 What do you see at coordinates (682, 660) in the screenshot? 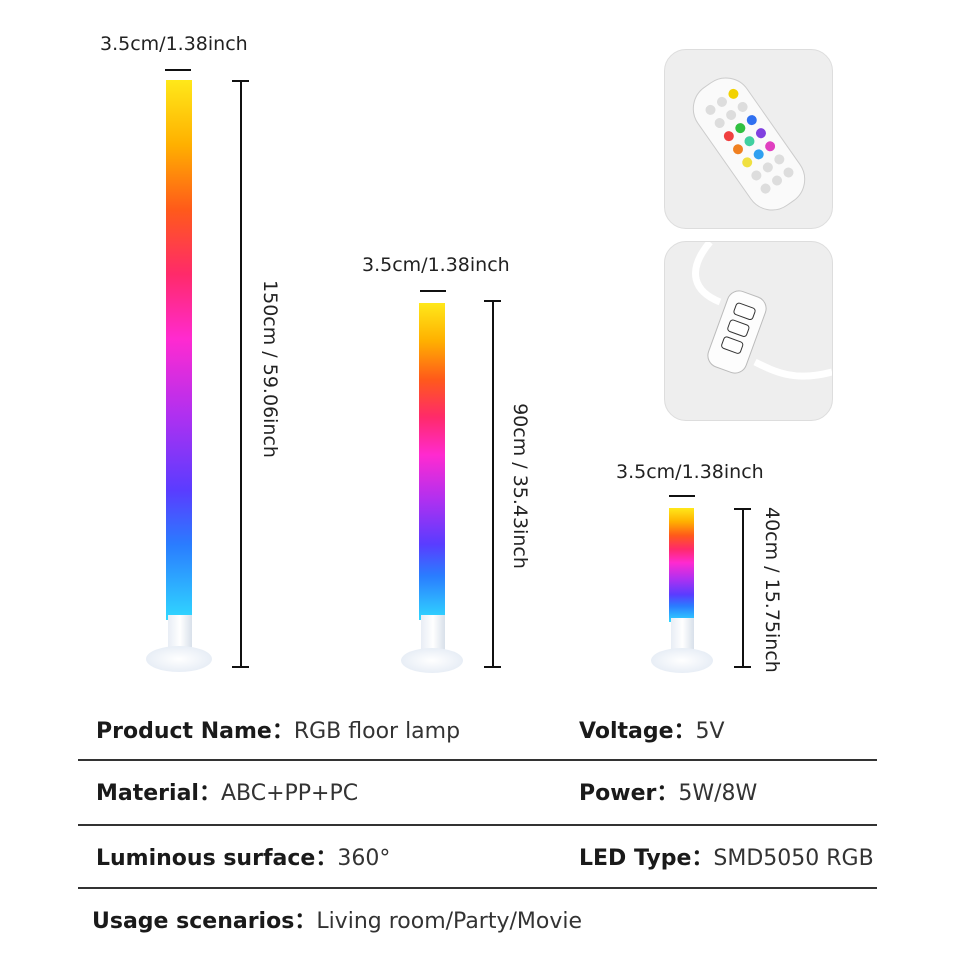
I see `small-lamp-base` at bounding box center [682, 660].